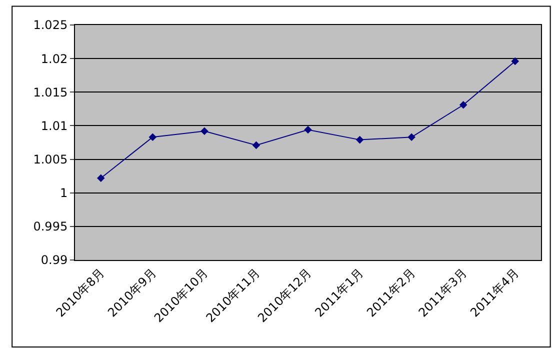 This screenshot has width=553, height=352. Describe the element at coordinates (54, 125) in the screenshot. I see `y-tick-label: 1.01` at that location.